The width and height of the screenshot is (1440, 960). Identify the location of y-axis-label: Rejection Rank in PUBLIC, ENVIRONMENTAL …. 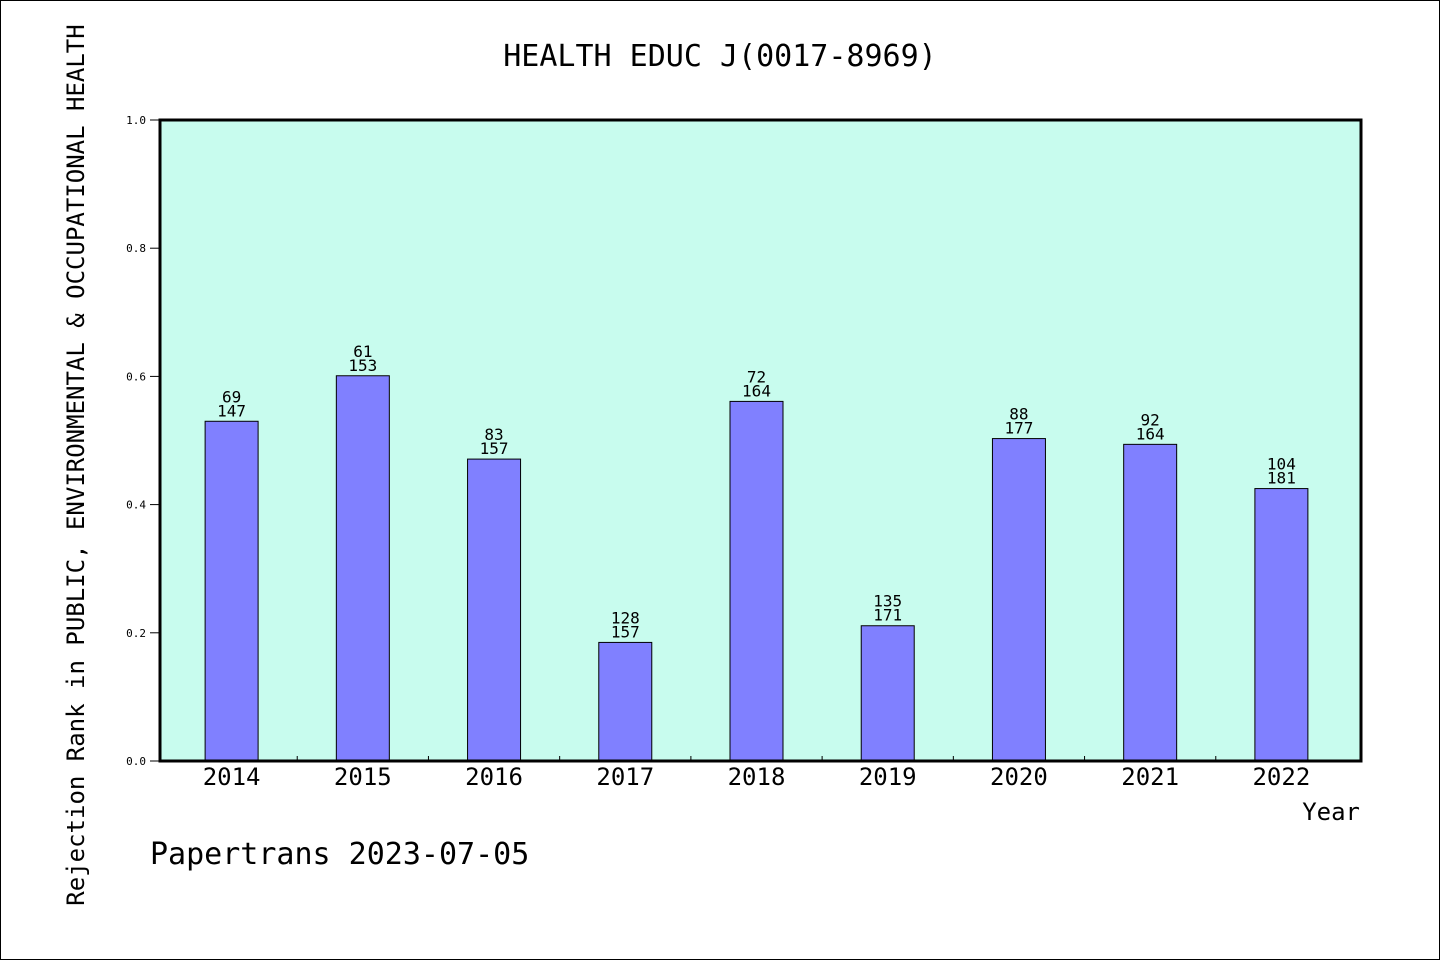
(76, 464).